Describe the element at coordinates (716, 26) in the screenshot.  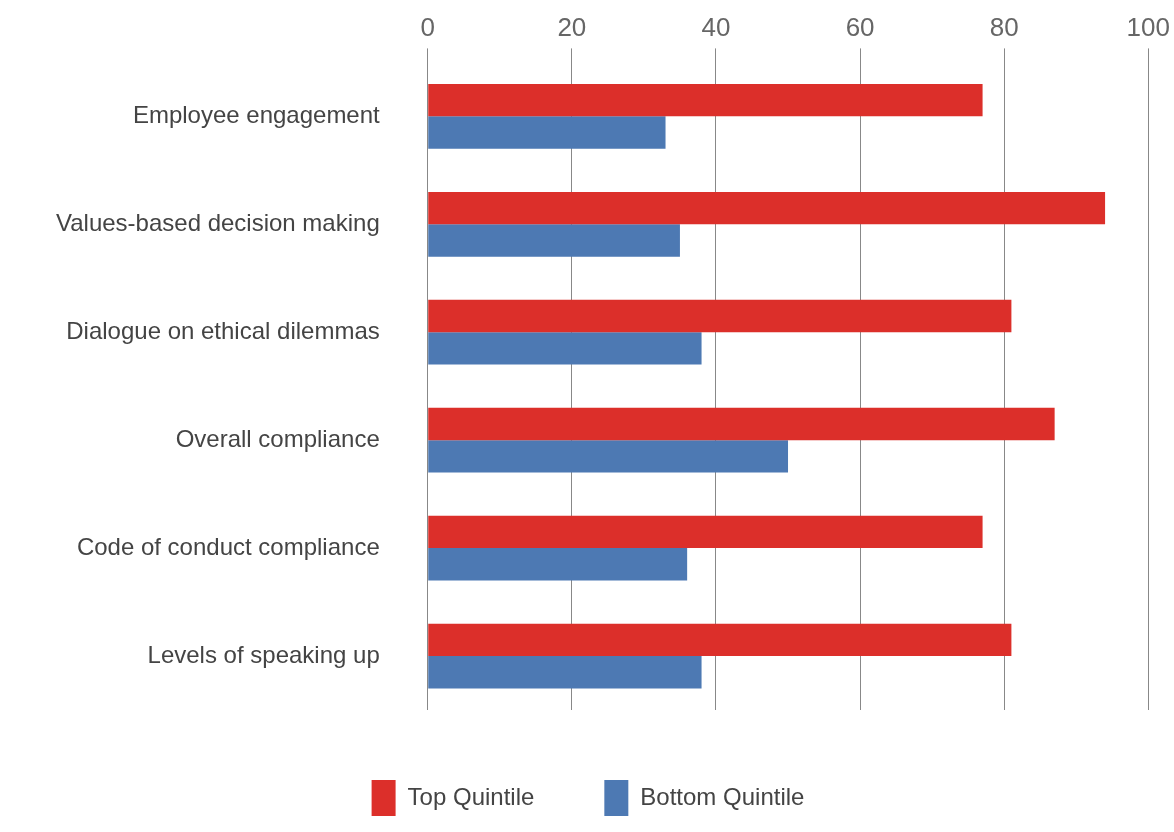
I see `x-tick-label: 40` at that location.